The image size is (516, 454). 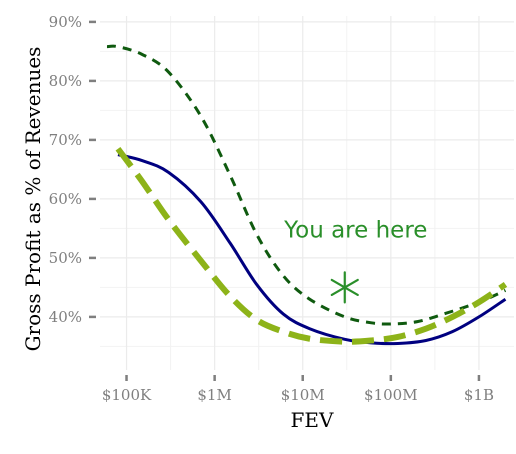 What do you see at coordinates (65, 317) in the screenshot?
I see `y-tick-label: 40%` at bounding box center [65, 317].